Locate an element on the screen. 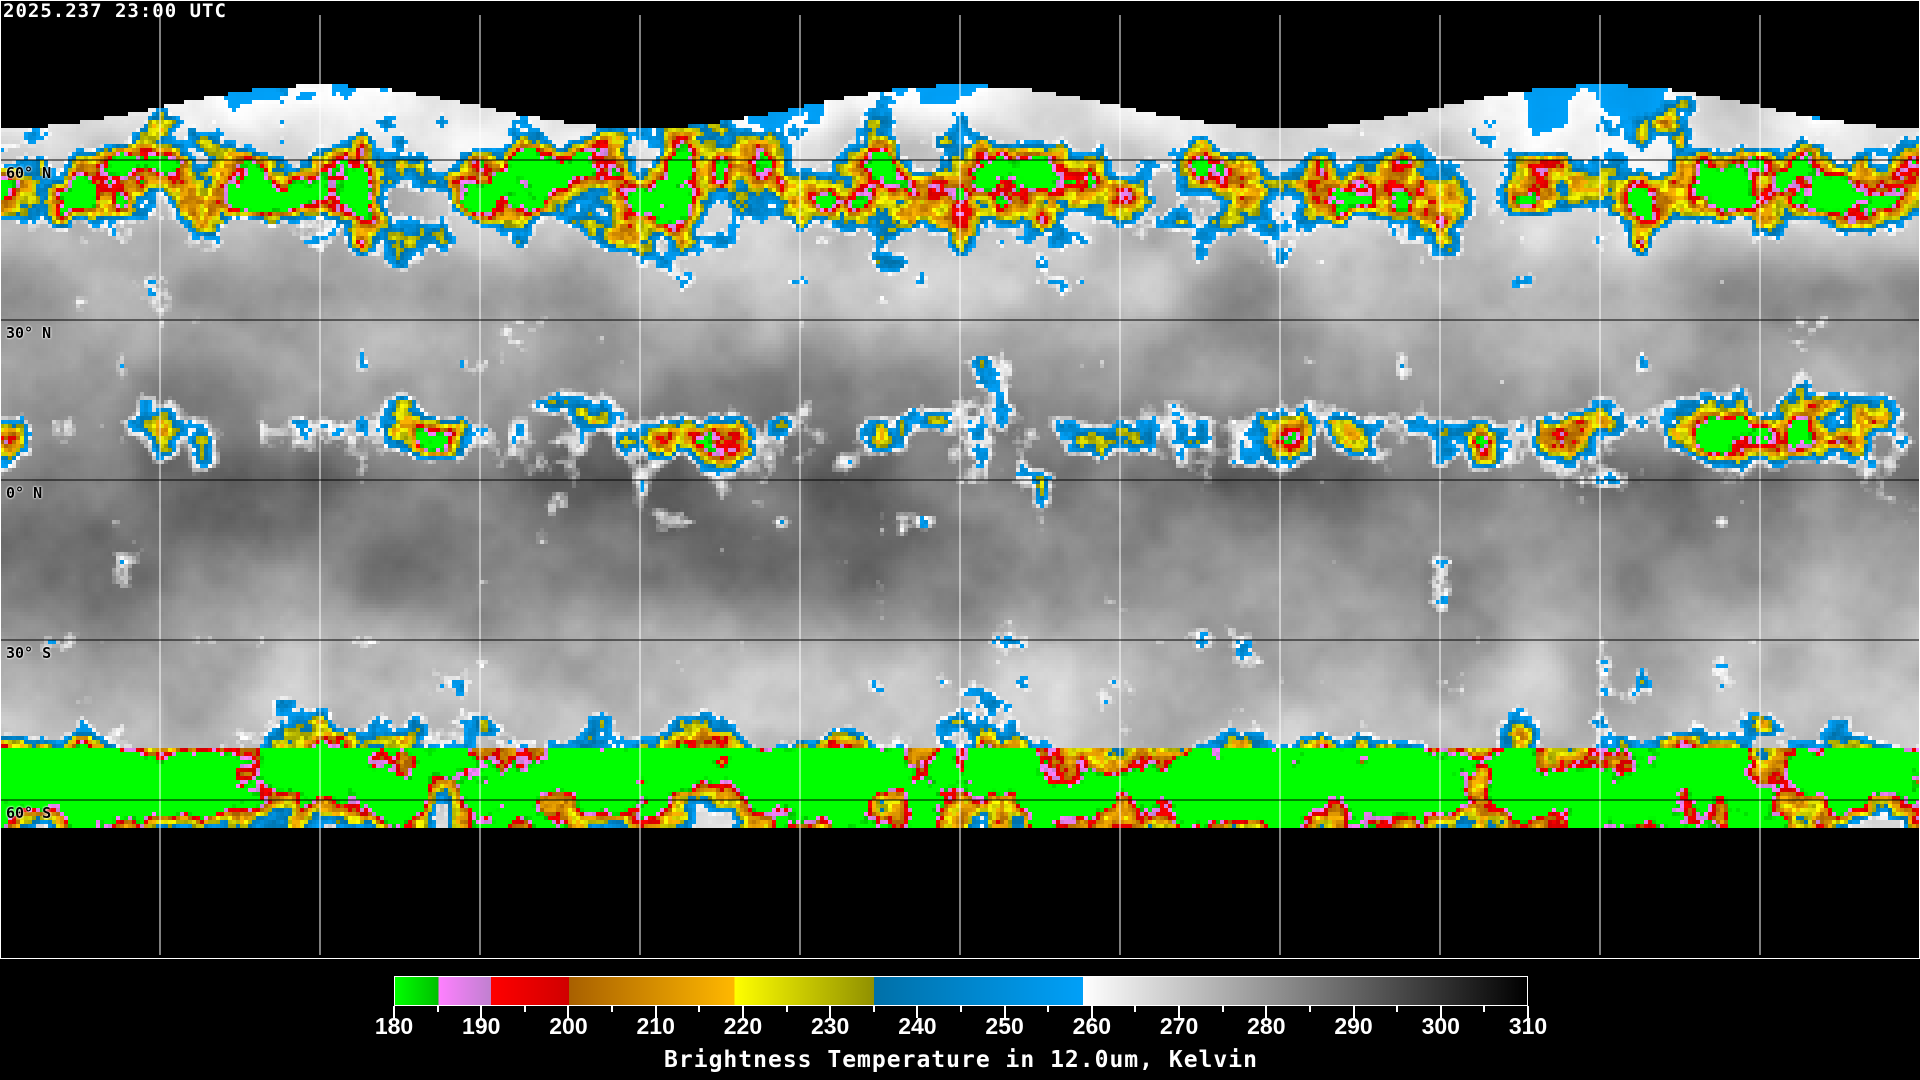 This screenshot has height=1080, width=1920. colorbar is located at coordinates (961, 991).